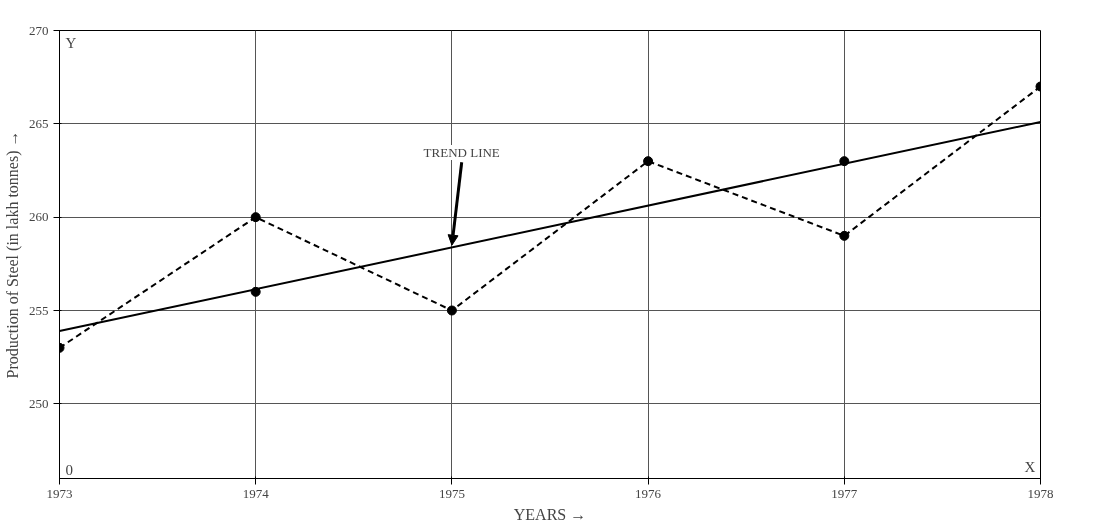 This screenshot has height=530, width=1106. Describe the element at coordinates (1040, 493) in the screenshot. I see `x-tick-label: 1978` at that location.